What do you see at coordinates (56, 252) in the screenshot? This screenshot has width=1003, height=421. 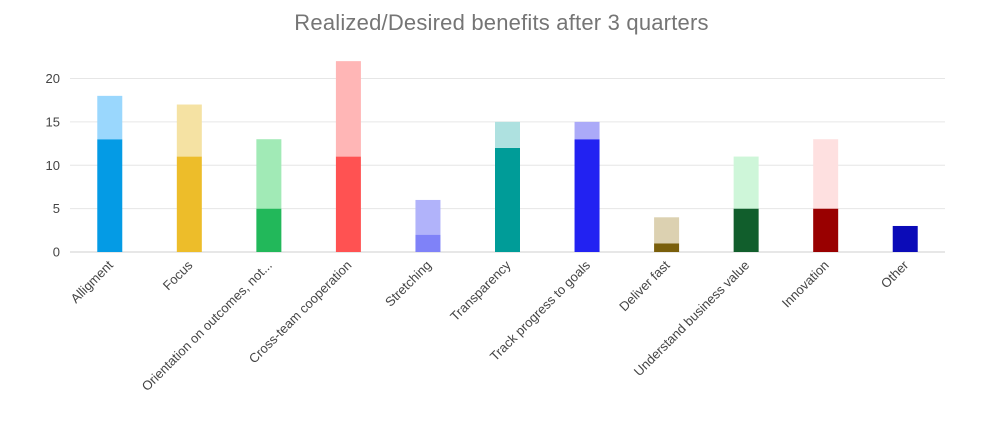 I see `y-tick-label-0: 0` at bounding box center [56, 252].